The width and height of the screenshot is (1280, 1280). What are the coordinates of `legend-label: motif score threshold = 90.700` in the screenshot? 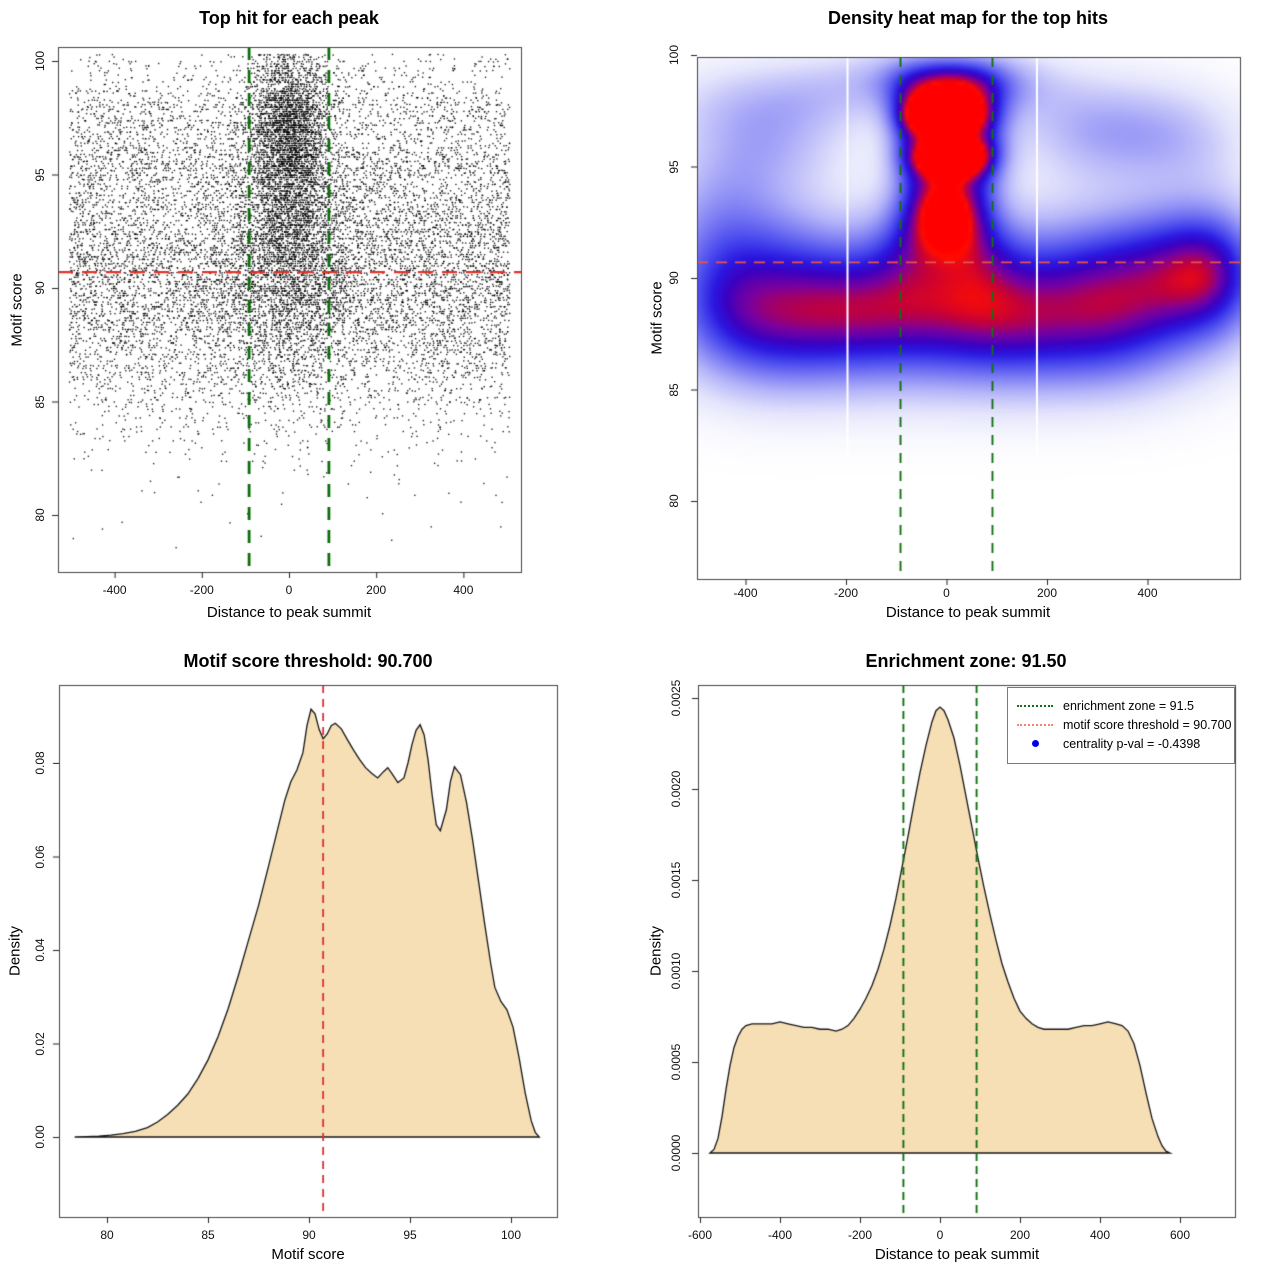 It's located at (1147, 724).